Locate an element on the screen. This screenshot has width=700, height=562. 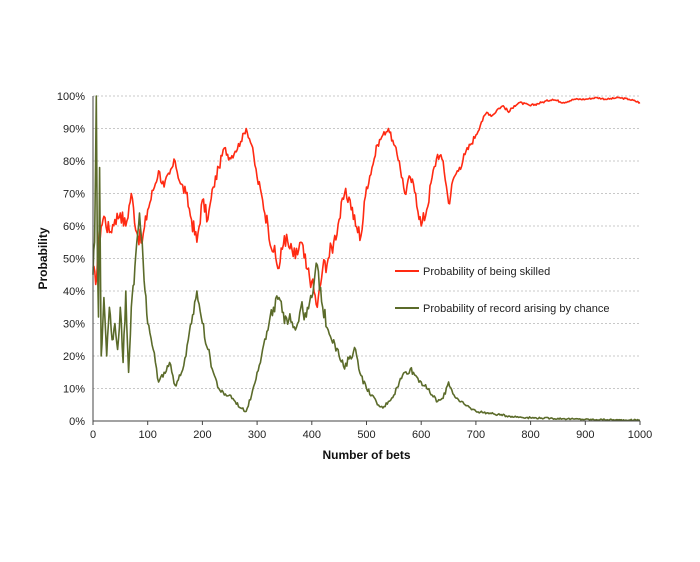
y-tick-label: 60% is located at coordinates (74, 227).